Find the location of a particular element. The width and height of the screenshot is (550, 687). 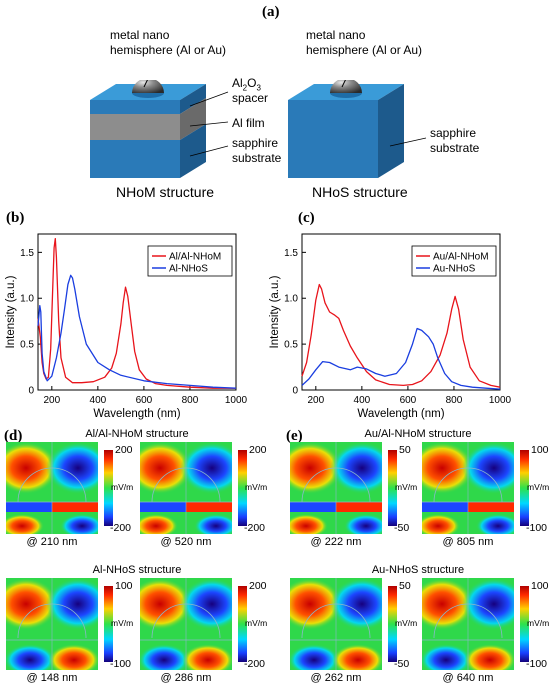

nhom-structure-name: NHoM structure is located at coordinates (165, 192).